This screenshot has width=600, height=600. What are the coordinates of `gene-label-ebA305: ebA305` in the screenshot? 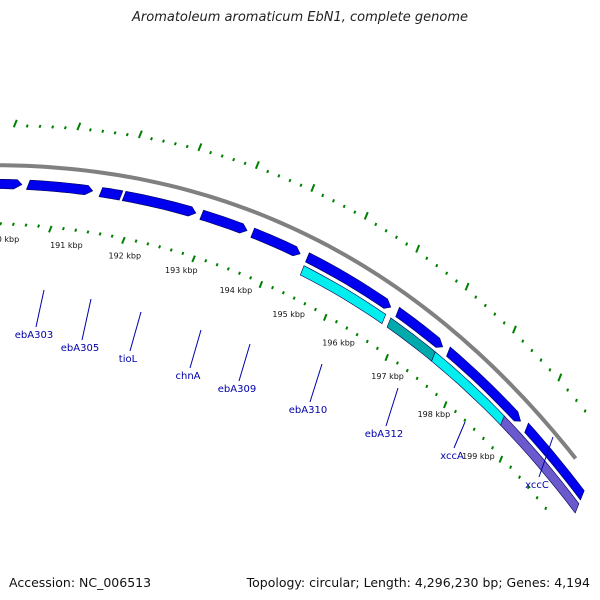 It's located at (80, 348).